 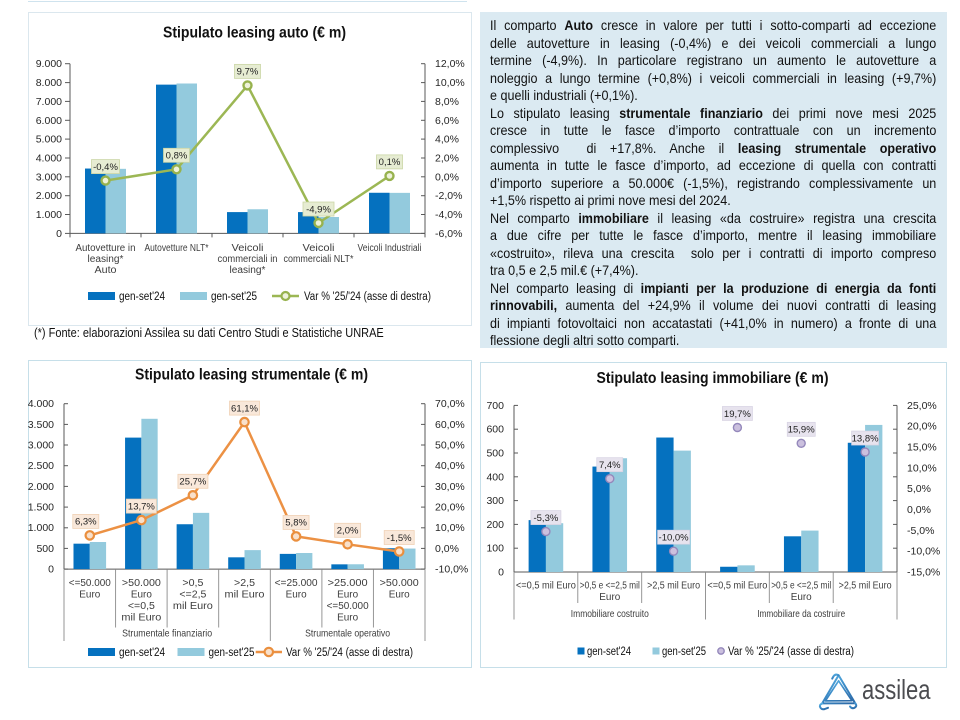 I want to click on svg-text: commerciali NLT*, so click(x=319, y=259).